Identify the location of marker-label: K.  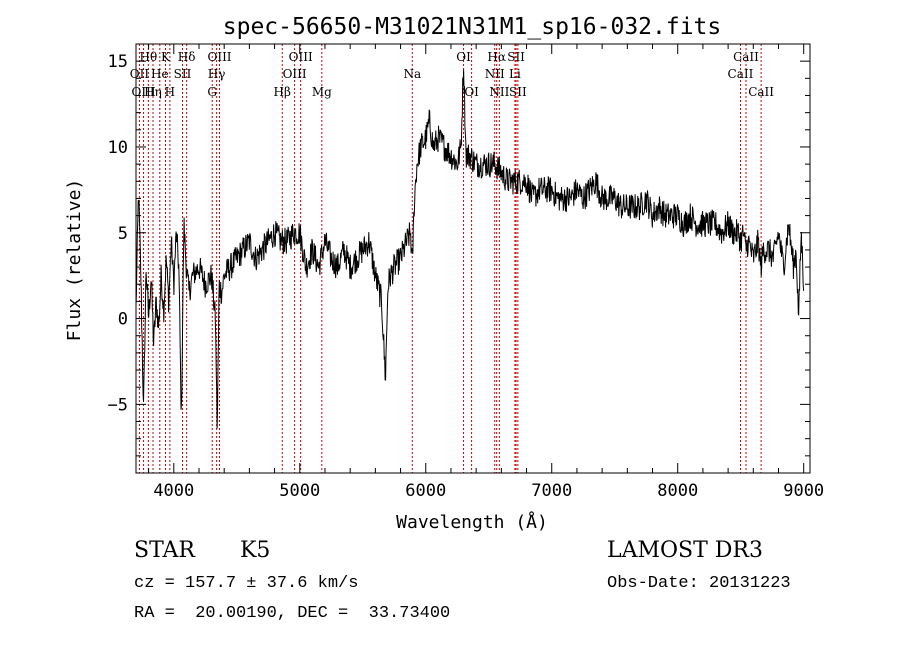
(166, 57).